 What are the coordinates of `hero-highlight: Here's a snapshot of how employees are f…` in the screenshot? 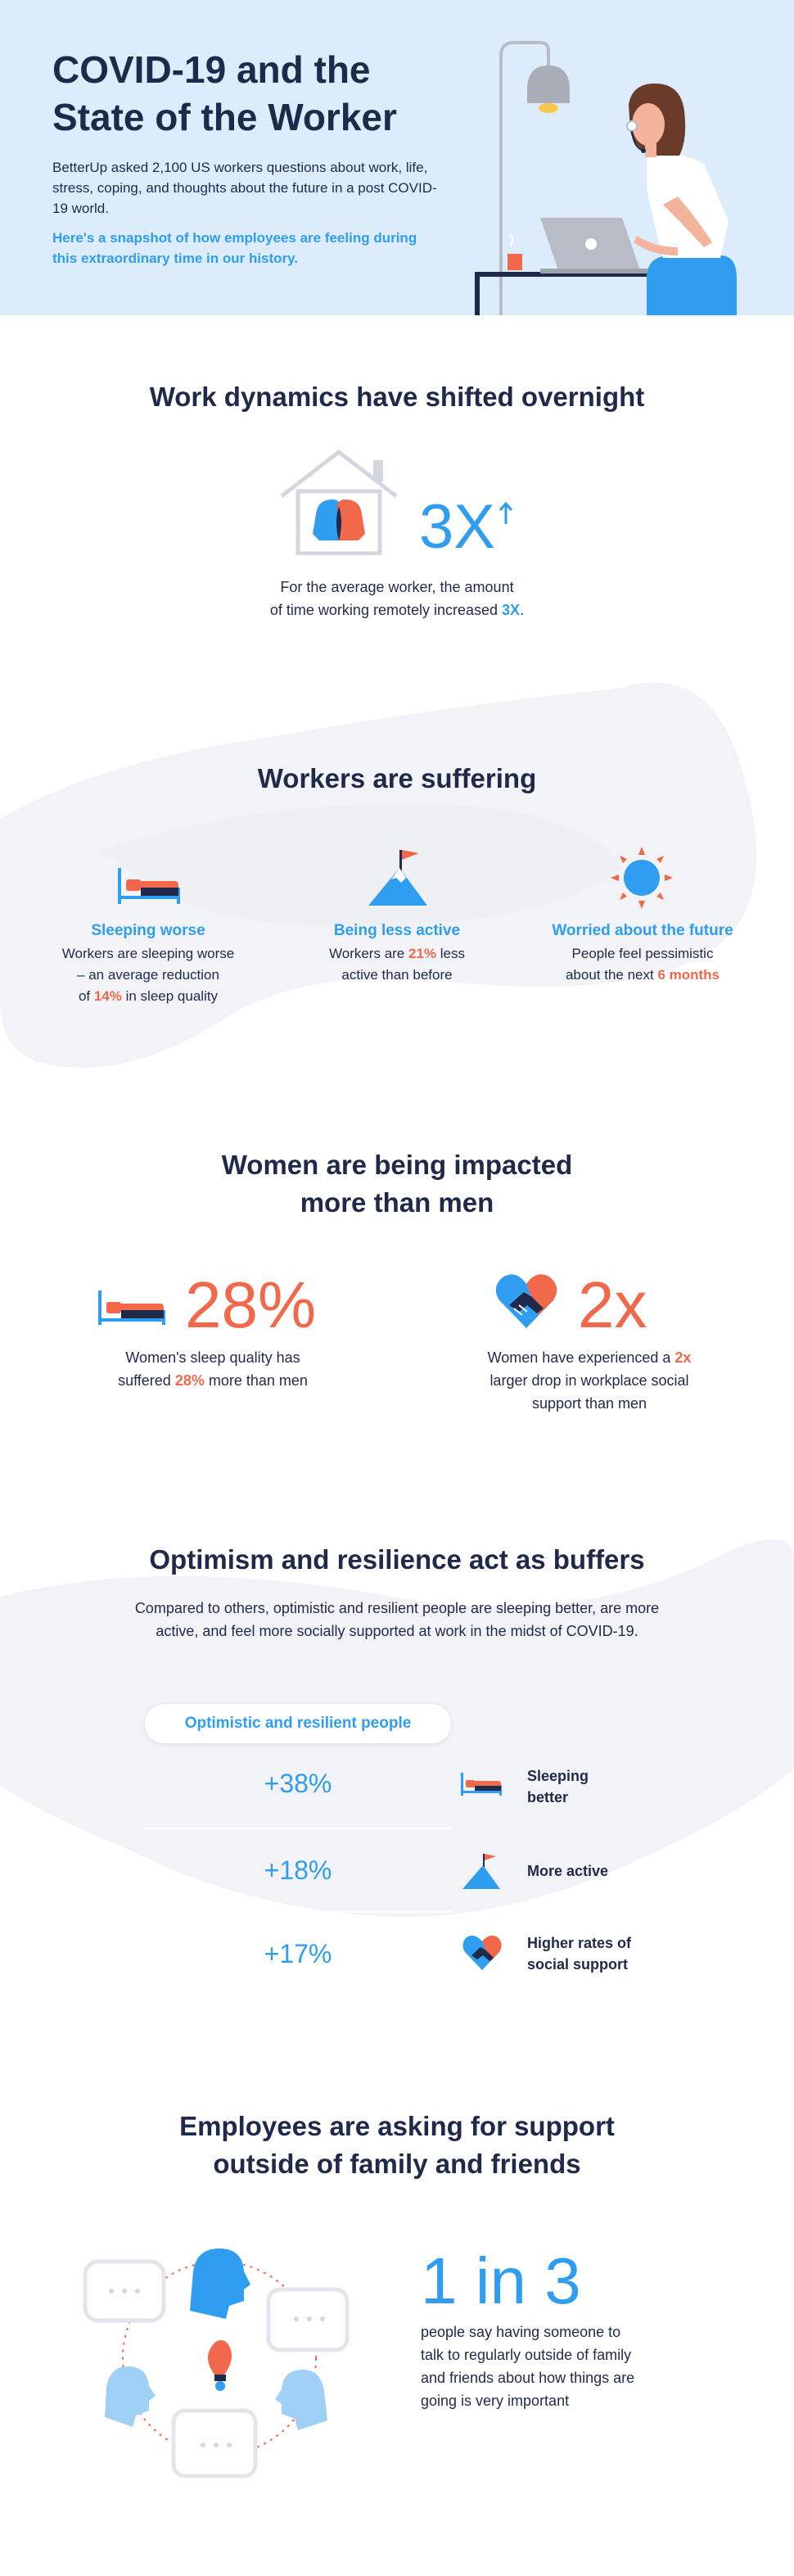 It's located at (234, 248).